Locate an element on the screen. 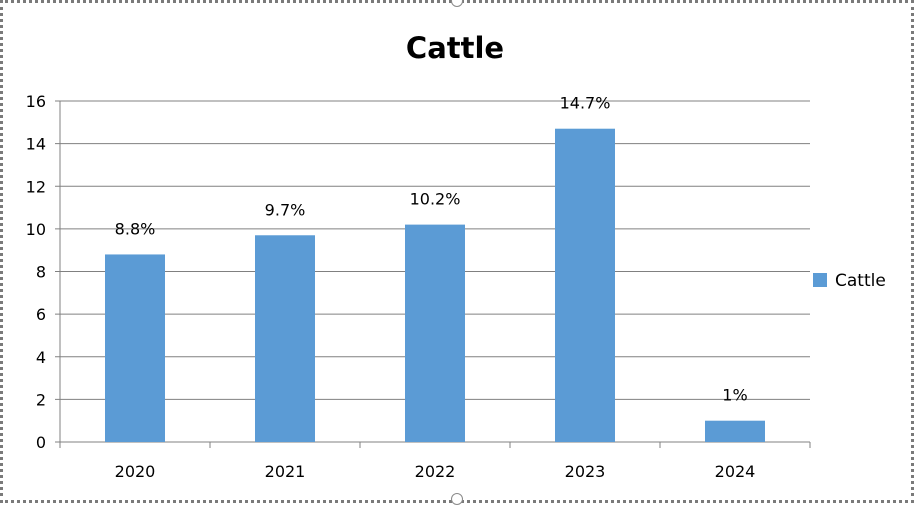 The height and width of the screenshot is (505, 914). bar-2023 is located at coordinates (585, 285).